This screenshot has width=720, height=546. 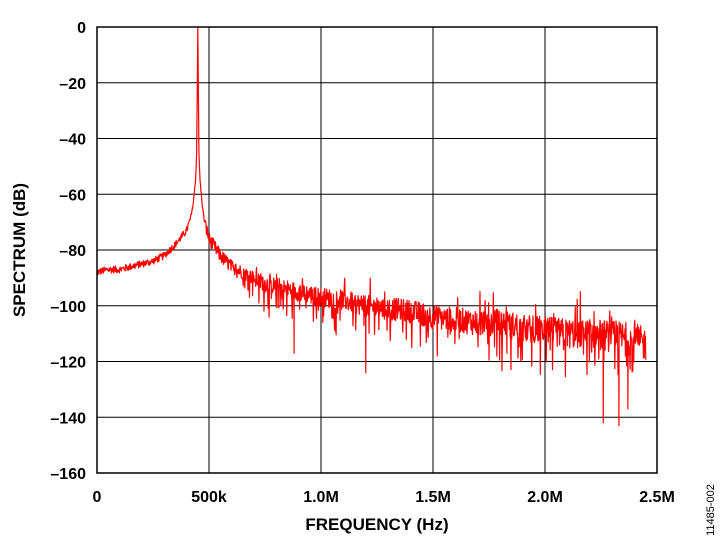 What do you see at coordinates (72, 195) in the screenshot?
I see `y-tick-label: –60` at bounding box center [72, 195].